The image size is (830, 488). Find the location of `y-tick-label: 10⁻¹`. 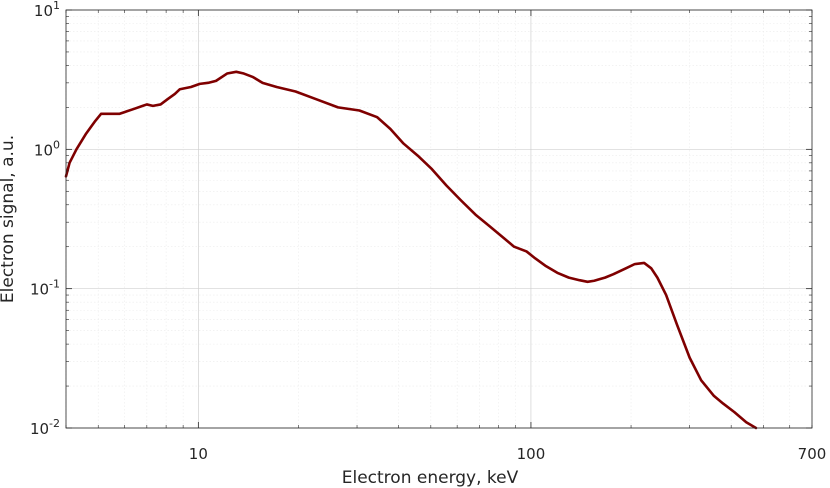

y-tick-label: 10⁻¹ is located at coordinates (45, 288).